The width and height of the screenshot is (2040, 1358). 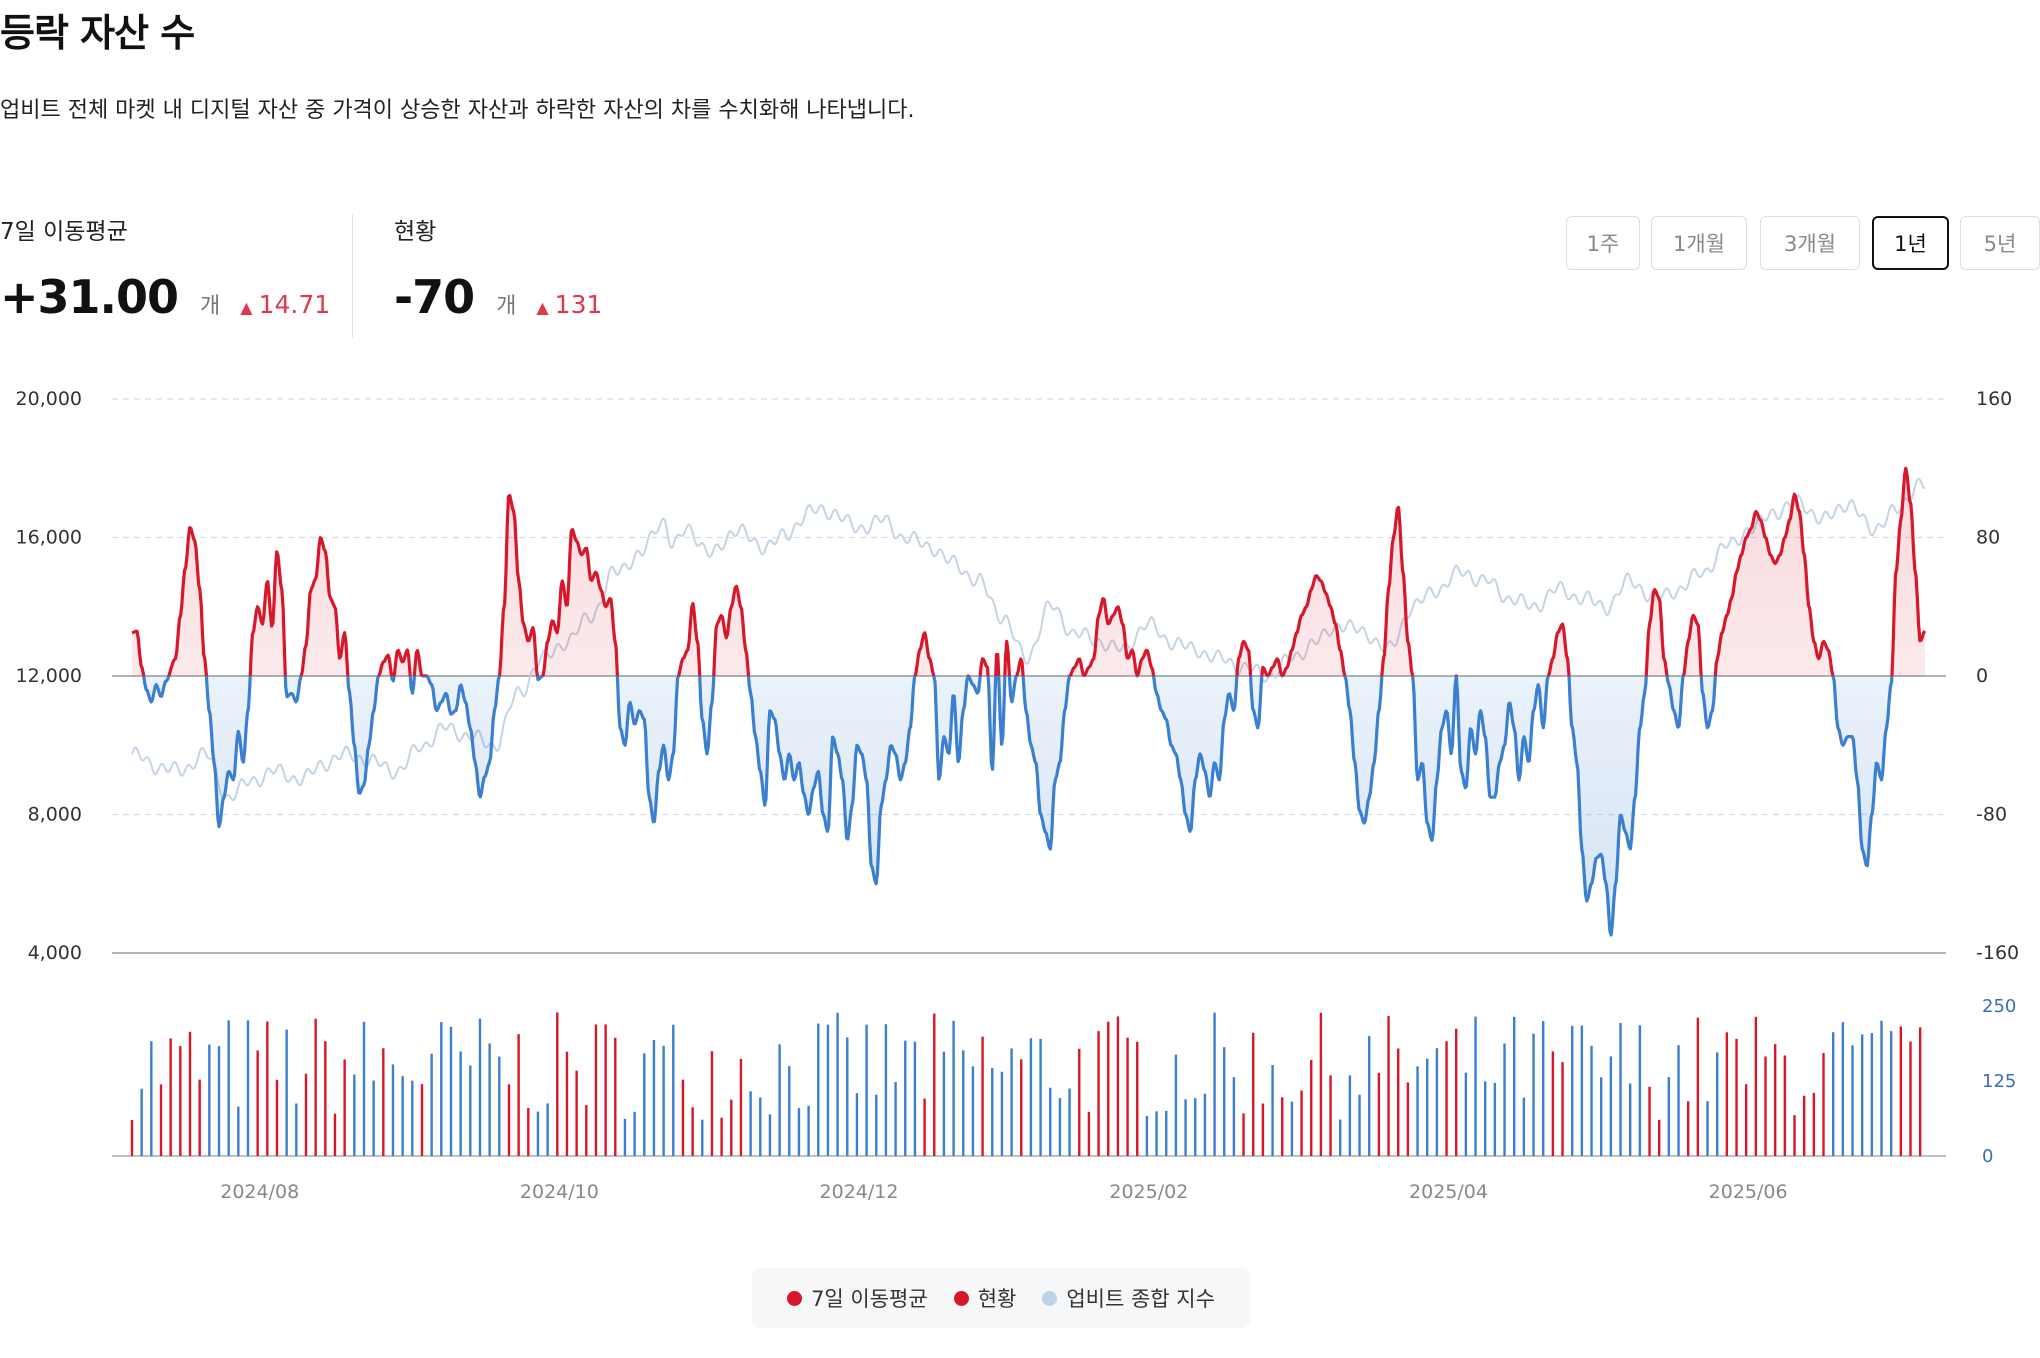 I want to click on x-axis-tick: 2024/08, so click(x=259, y=1192).